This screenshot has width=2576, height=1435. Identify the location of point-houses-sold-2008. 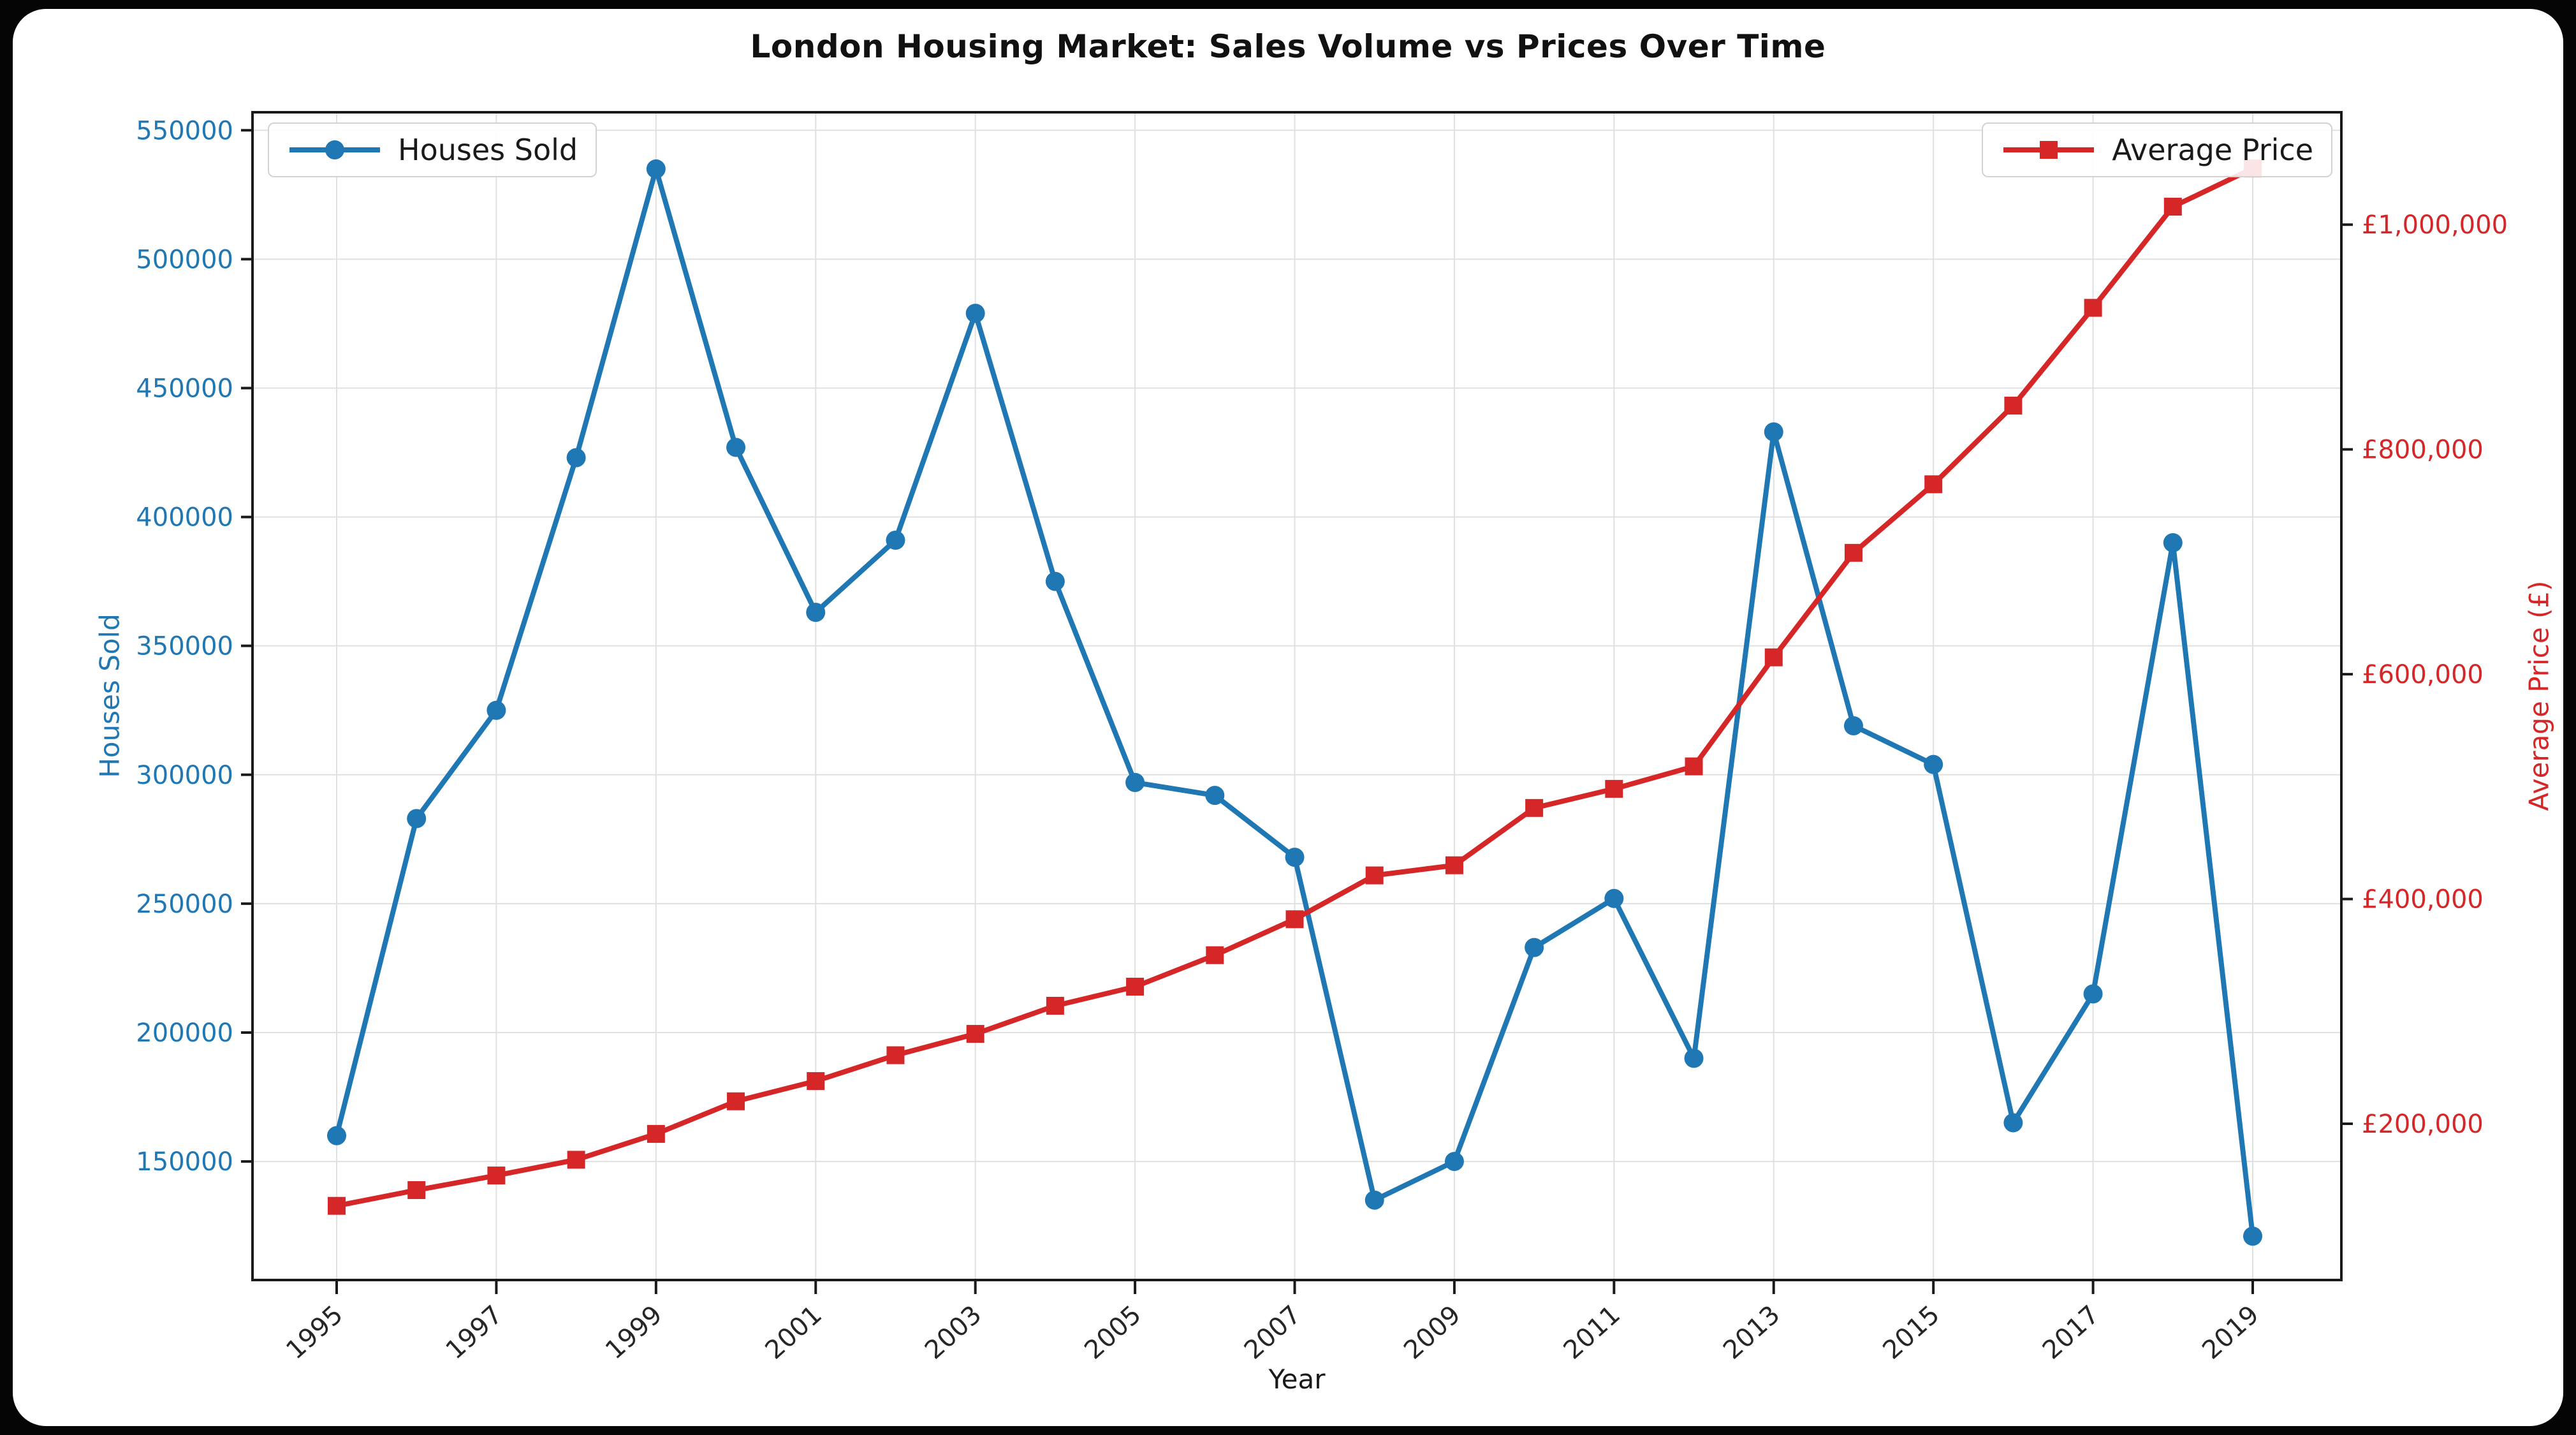
(1374, 1200).